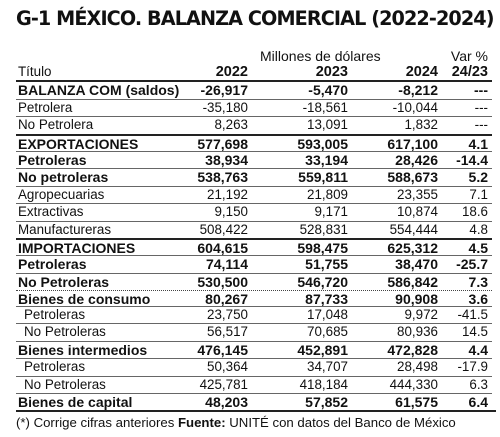 The height and width of the screenshot is (437, 500). I want to click on cell-2024: 28,426, so click(416, 159).